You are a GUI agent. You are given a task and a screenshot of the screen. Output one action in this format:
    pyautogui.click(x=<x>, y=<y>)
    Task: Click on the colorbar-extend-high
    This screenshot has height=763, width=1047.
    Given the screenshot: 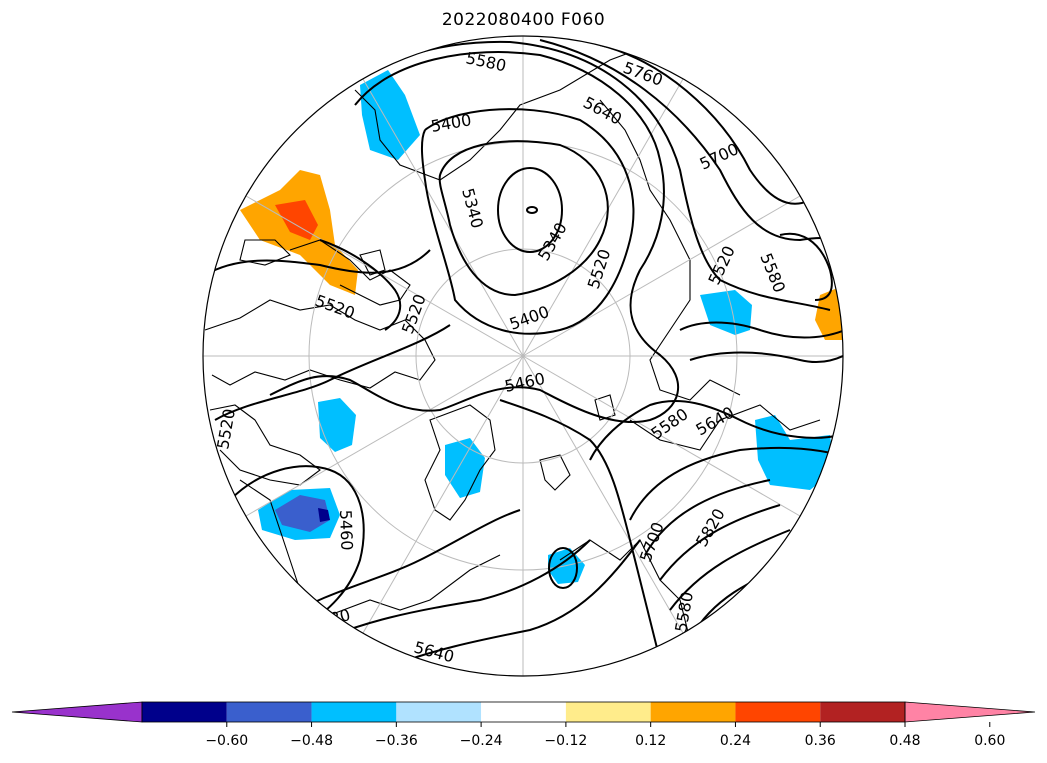 What is the action you would take?
    pyautogui.click(x=970, y=712)
    